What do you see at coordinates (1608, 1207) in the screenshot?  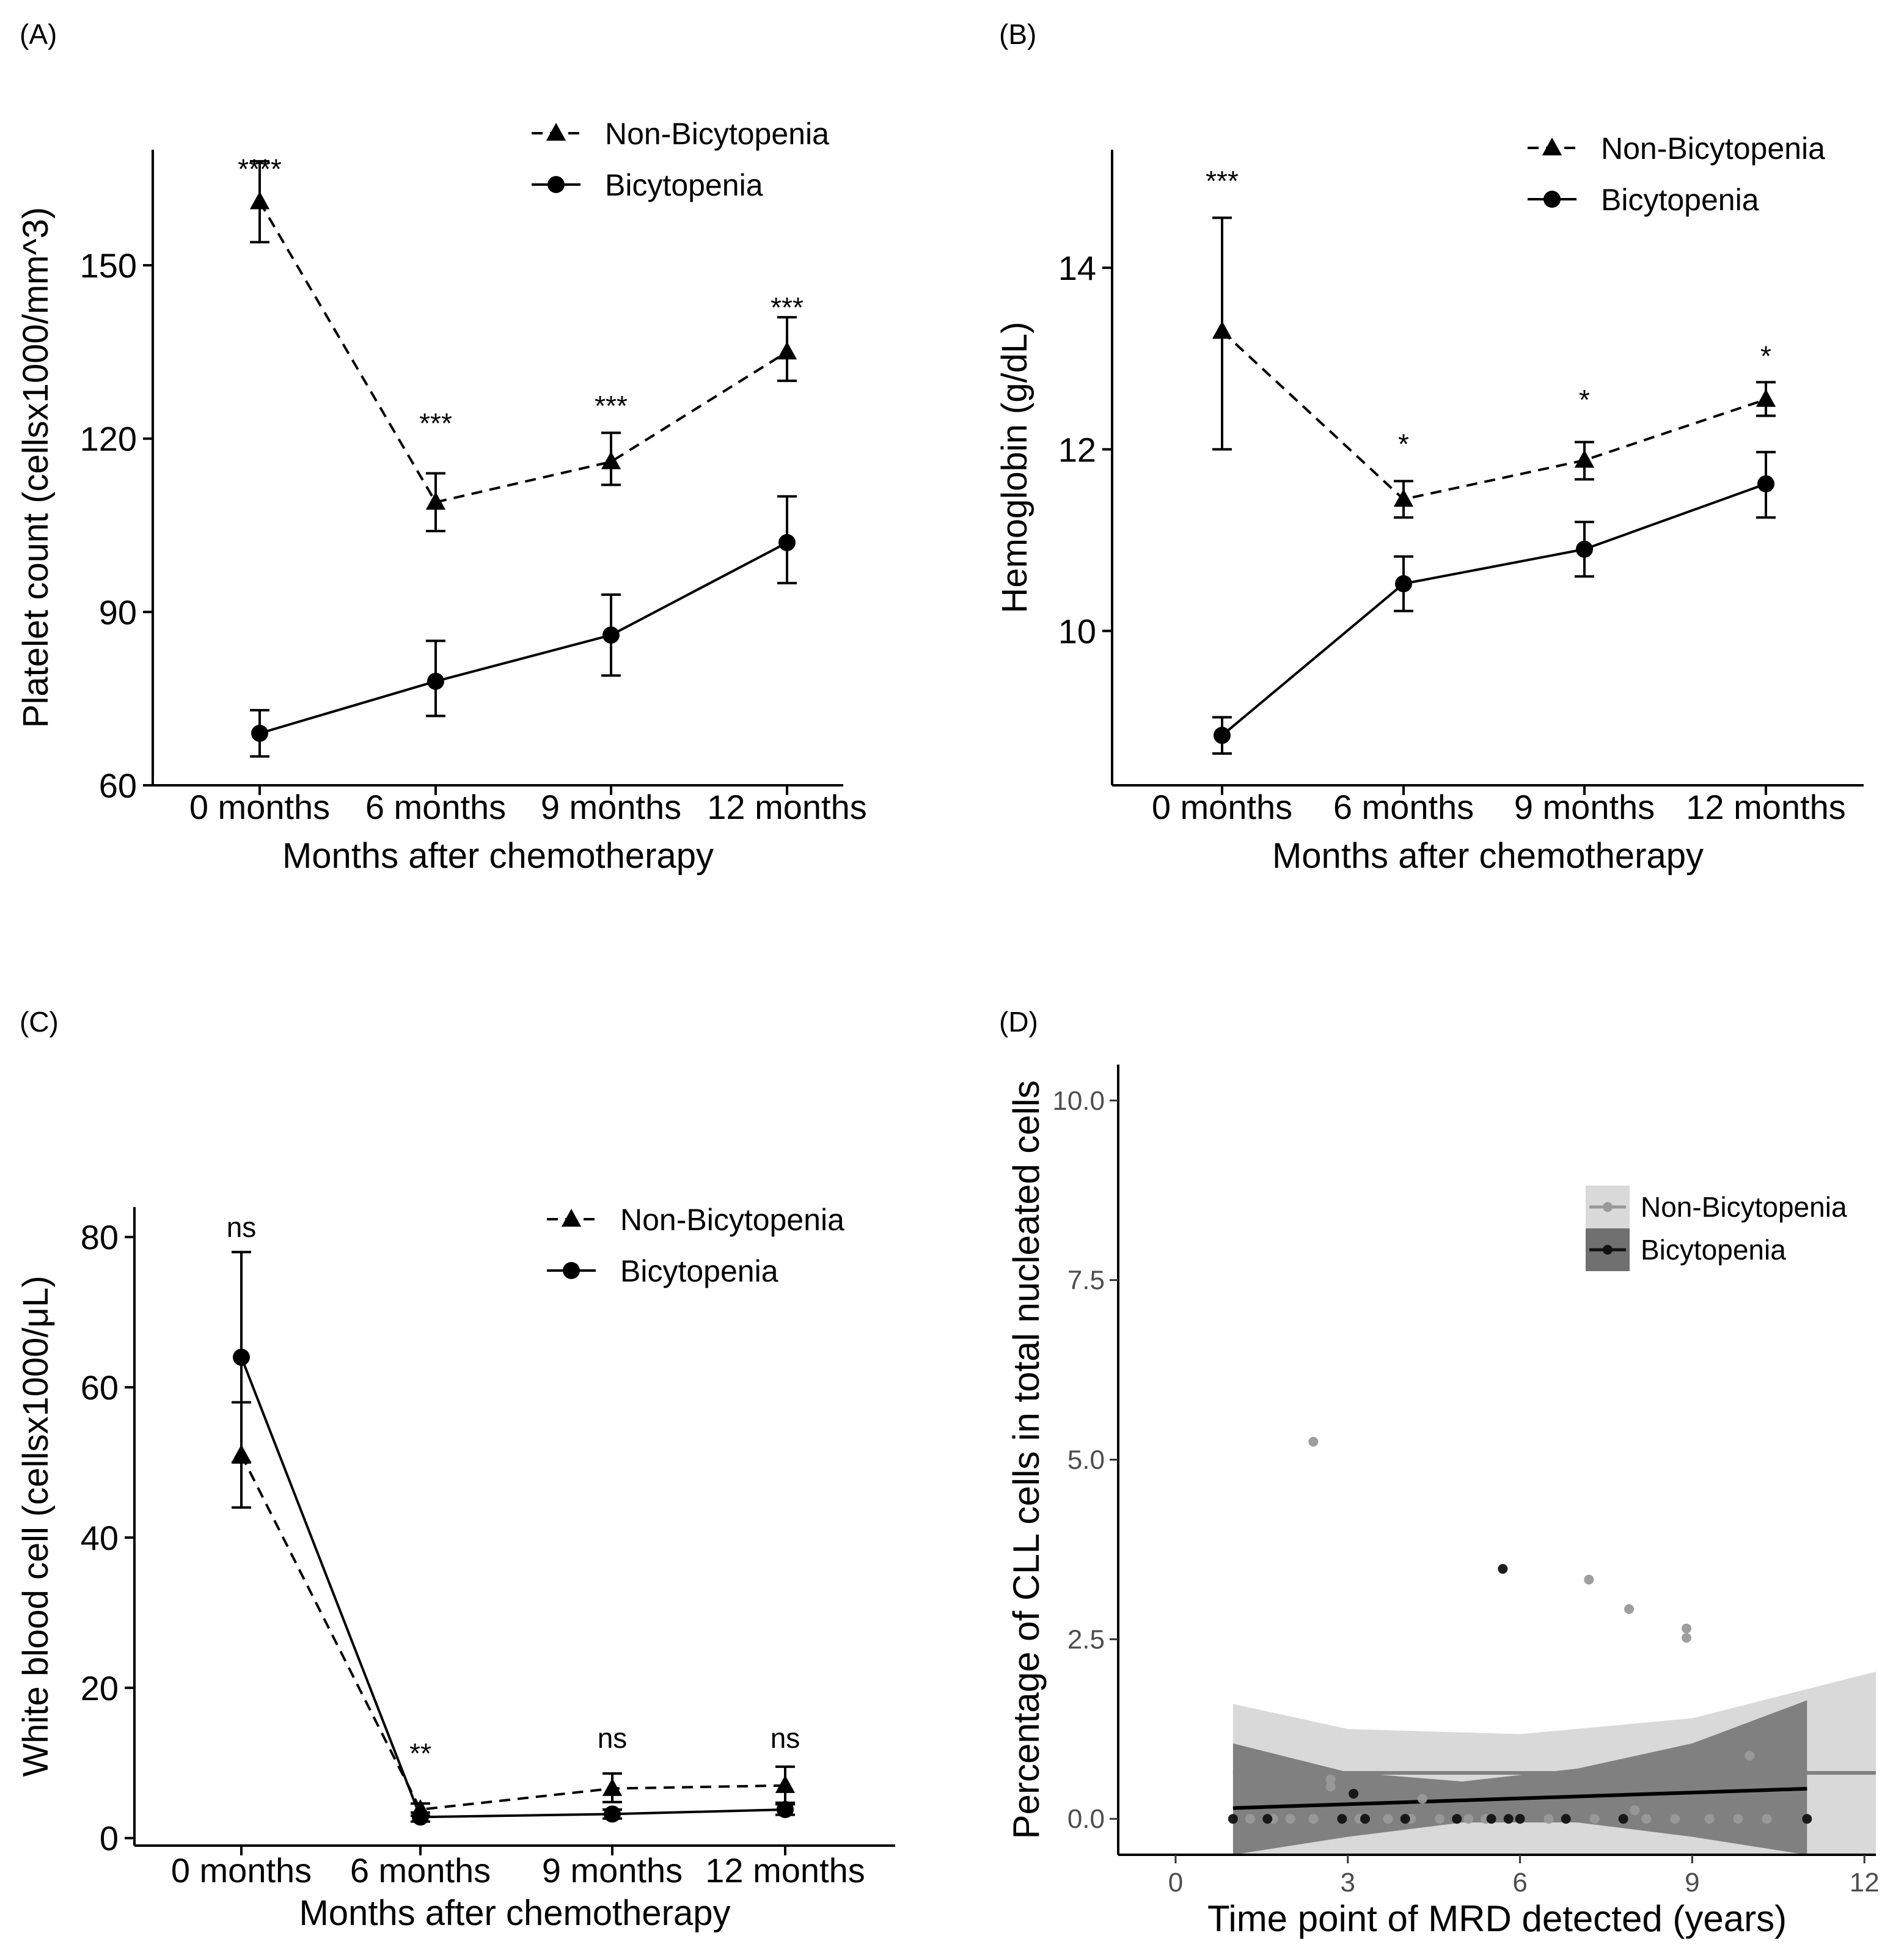 I see `legend-key-point` at bounding box center [1608, 1207].